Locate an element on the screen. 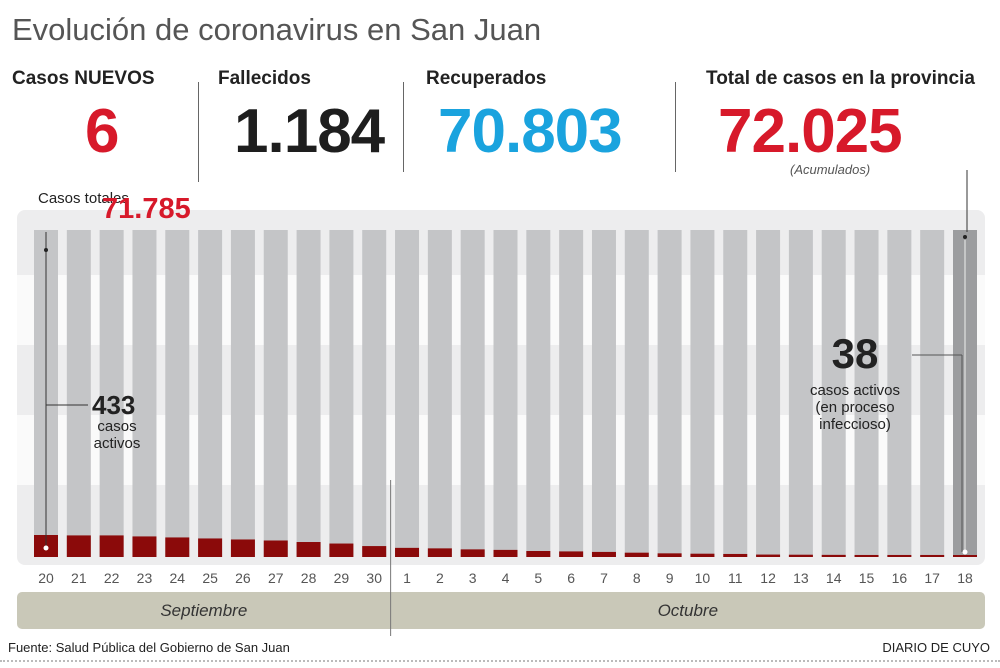 The image size is (1000, 668). x-tick-label: 17 is located at coordinates (932, 578).